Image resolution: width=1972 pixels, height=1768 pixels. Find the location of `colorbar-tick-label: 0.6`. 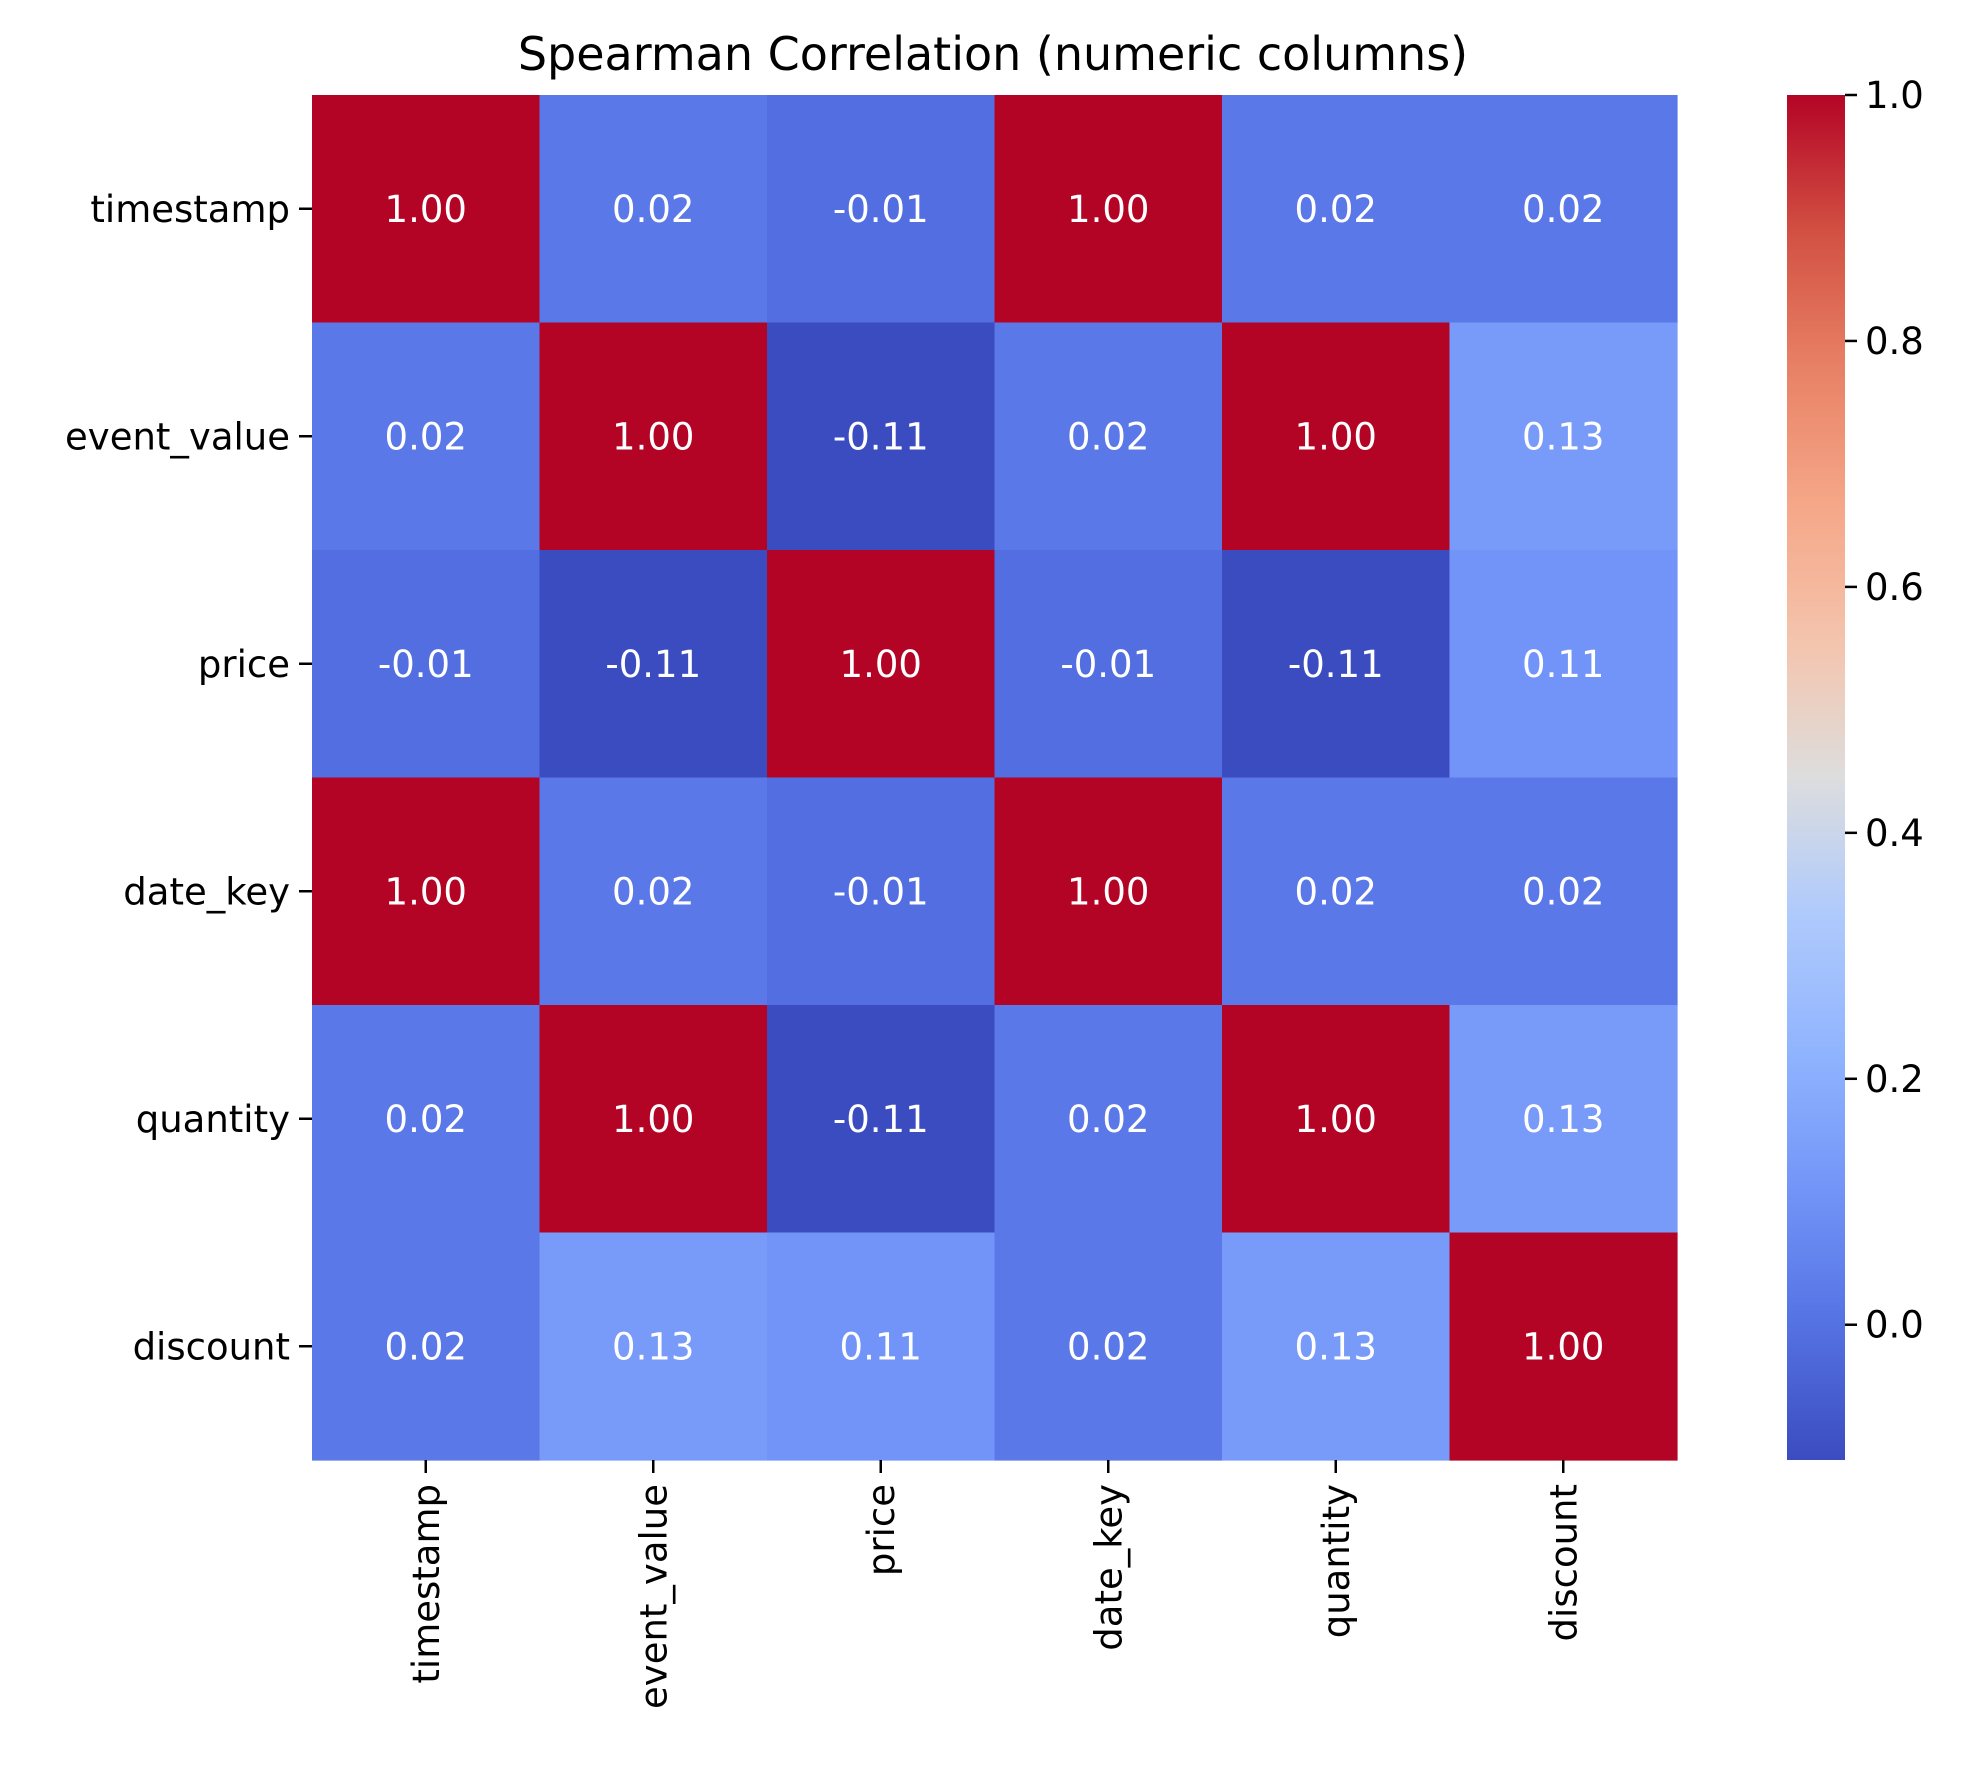

colorbar-tick-label: 0.6 is located at coordinates (1894, 587).